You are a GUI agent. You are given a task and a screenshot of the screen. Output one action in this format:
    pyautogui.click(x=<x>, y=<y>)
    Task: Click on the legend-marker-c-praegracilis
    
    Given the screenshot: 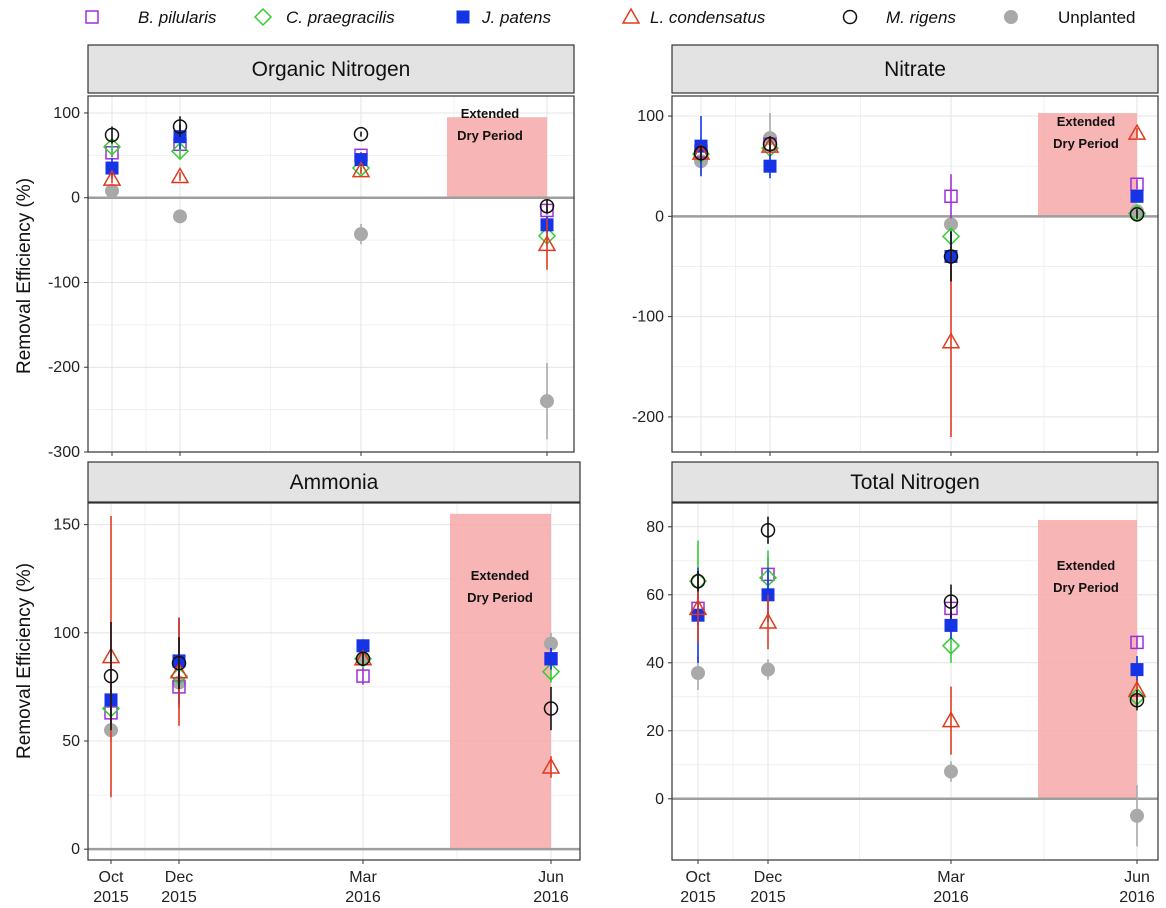 What is the action you would take?
    pyautogui.click(x=263, y=17)
    